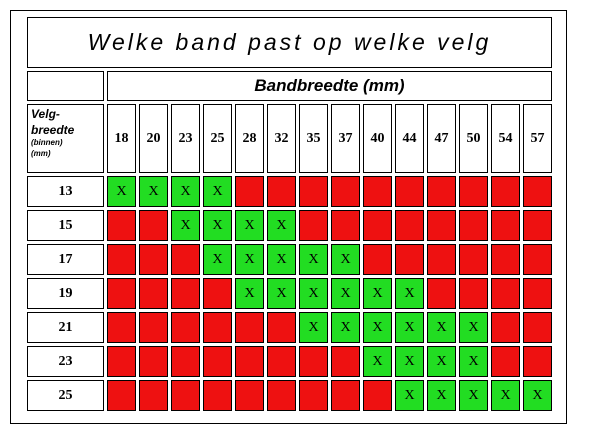 This screenshot has height=436, width=602. I want to click on tire-width-54: 54, so click(505, 138).